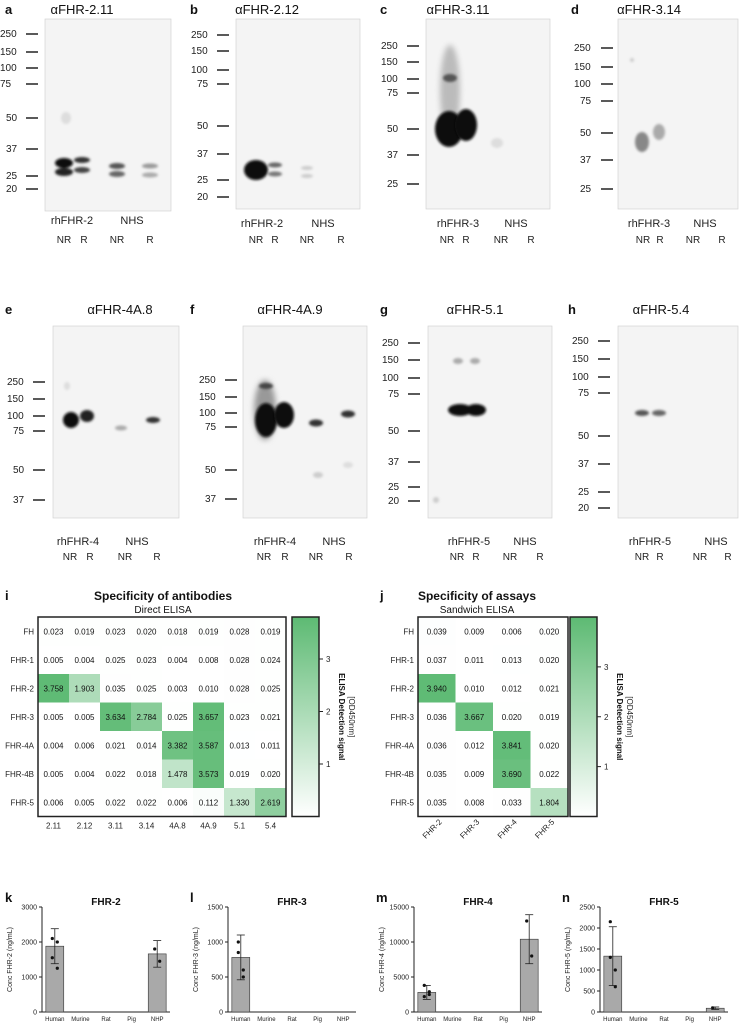 The image size is (741, 1030). Describe the element at coordinates (72, 221) in the screenshot. I see `protein-label: rhFHR-2` at that location.